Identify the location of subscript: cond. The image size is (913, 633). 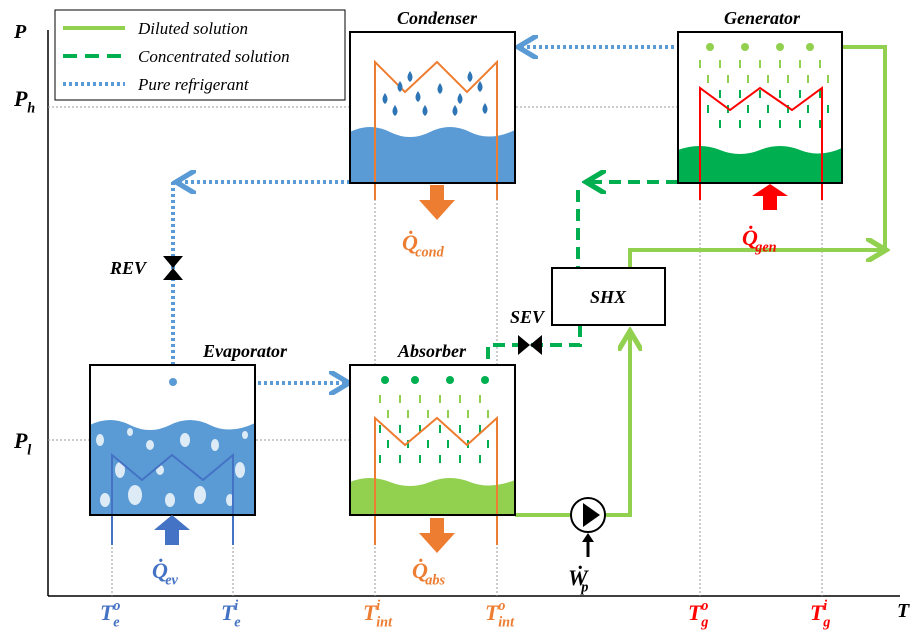
(429, 253).